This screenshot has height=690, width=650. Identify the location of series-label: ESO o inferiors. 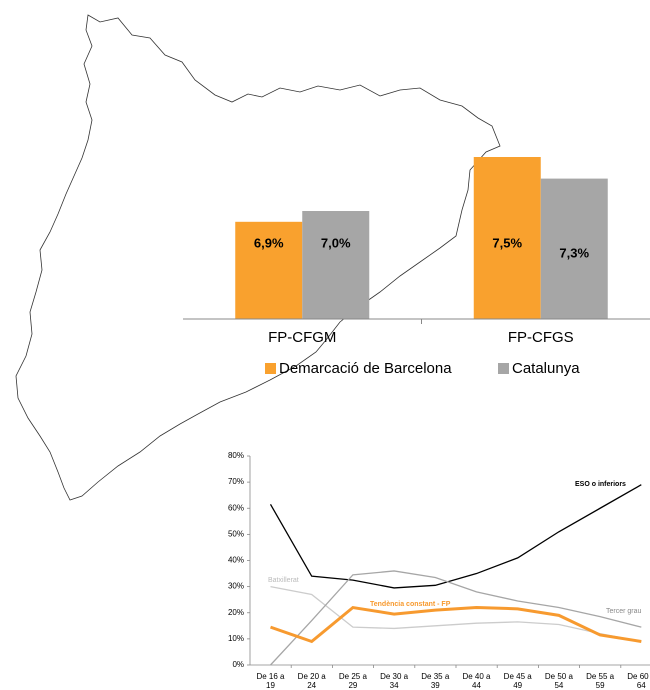
(600, 484).